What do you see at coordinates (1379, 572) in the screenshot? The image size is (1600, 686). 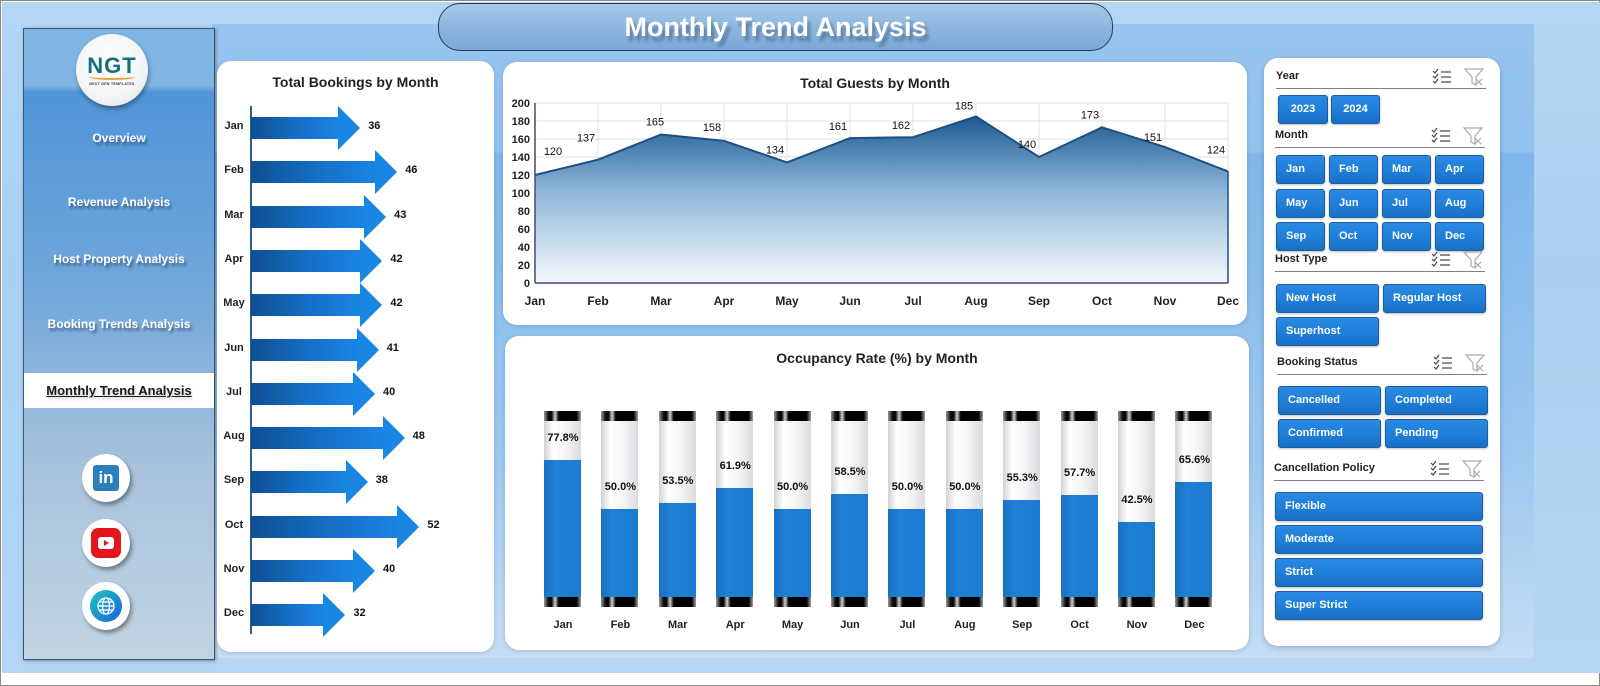 I see `cancellation-strict-button: Strict` at bounding box center [1379, 572].